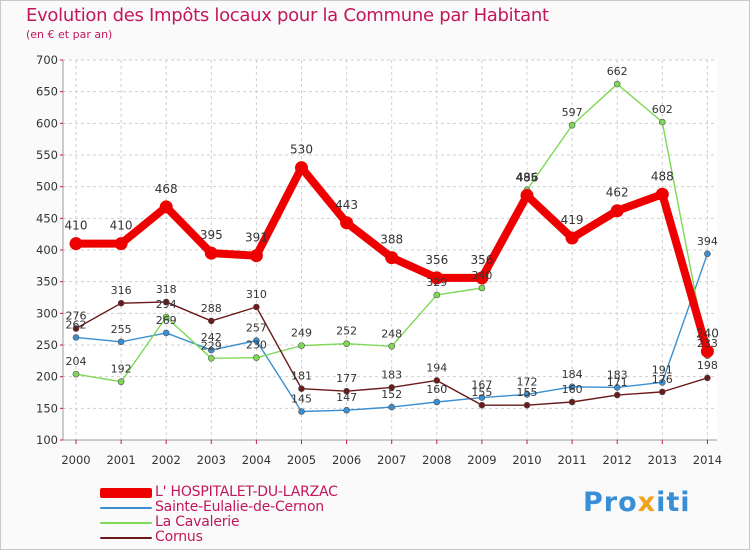 The height and width of the screenshot is (550, 750). I want to click on logo-part-2: x, so click(647, 502).